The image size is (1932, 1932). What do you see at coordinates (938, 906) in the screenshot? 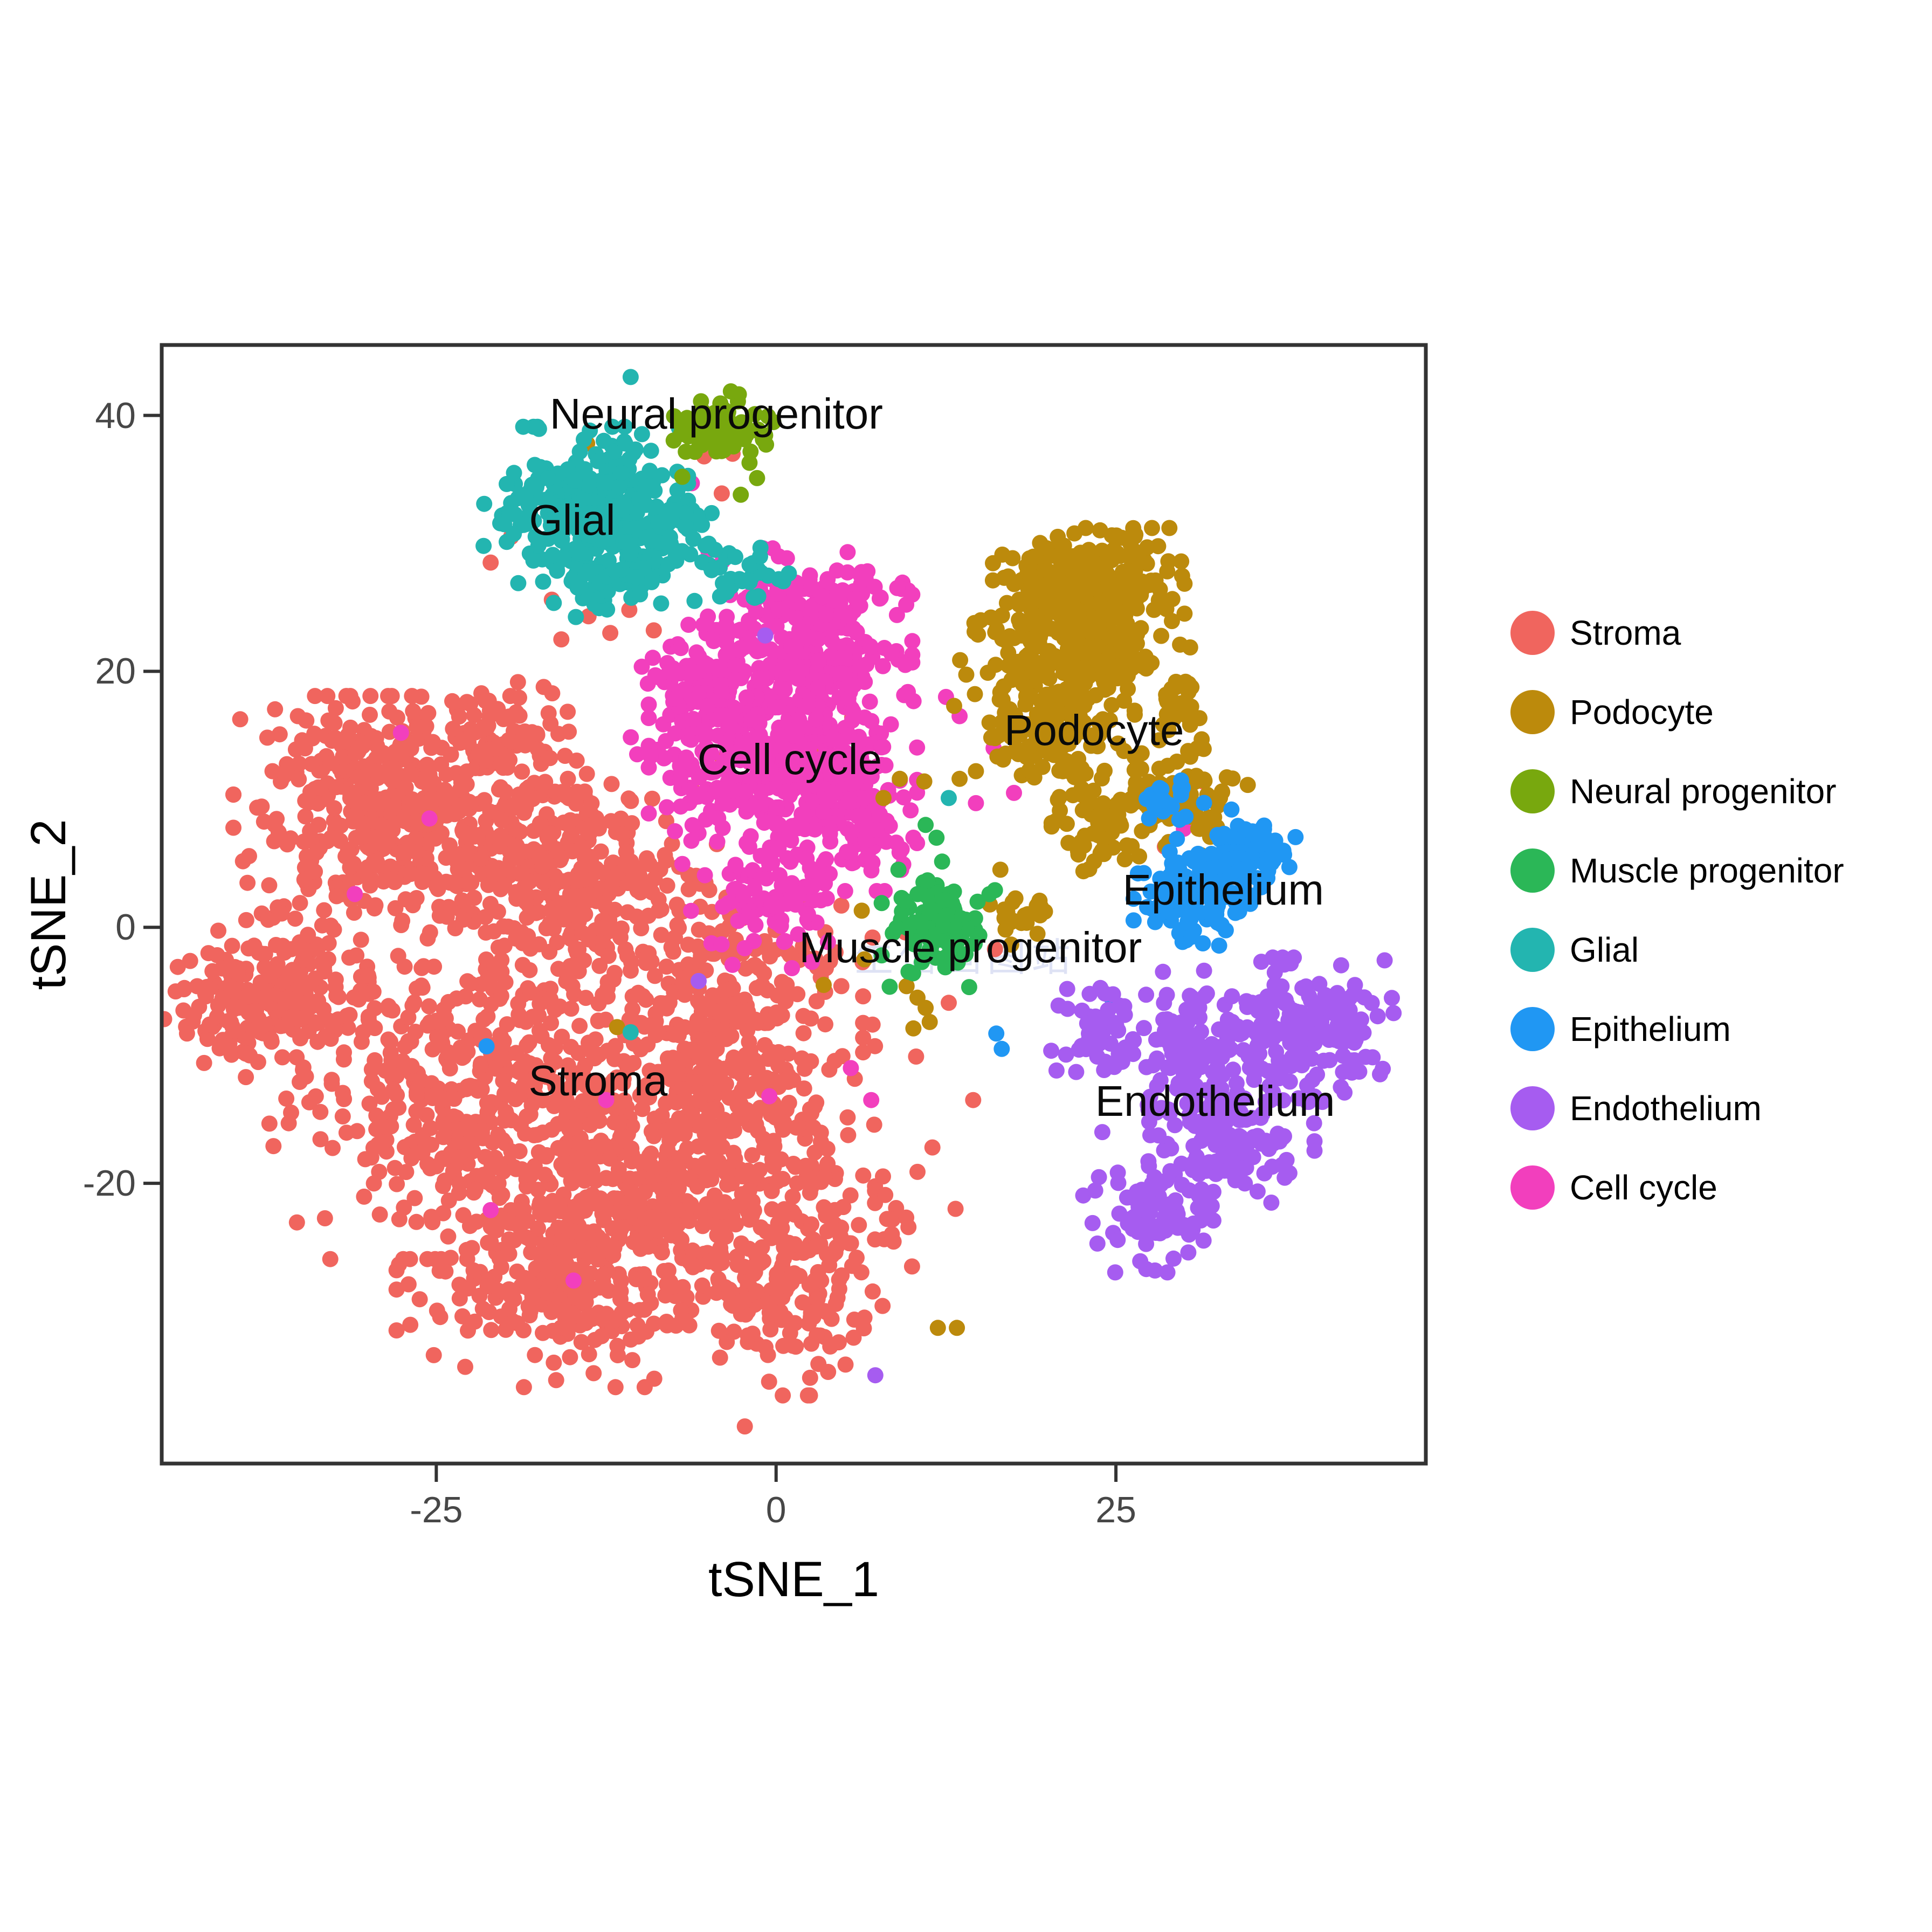
I see `cluster-muscle-points` at bounding box center [938, 906].